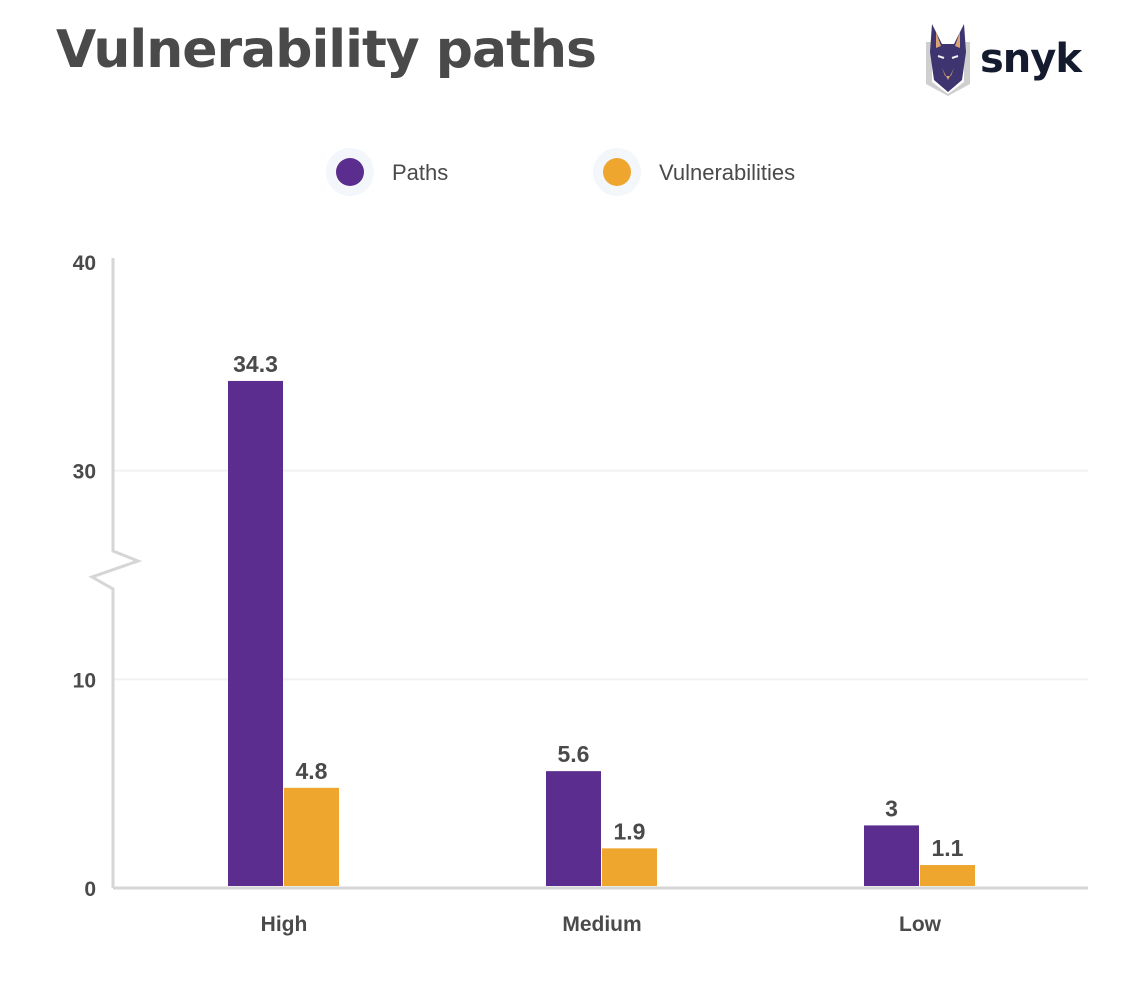  Describe the element at coordinates (84, 263) in the screenshot. I see `y-tick-label: 40` at that location.